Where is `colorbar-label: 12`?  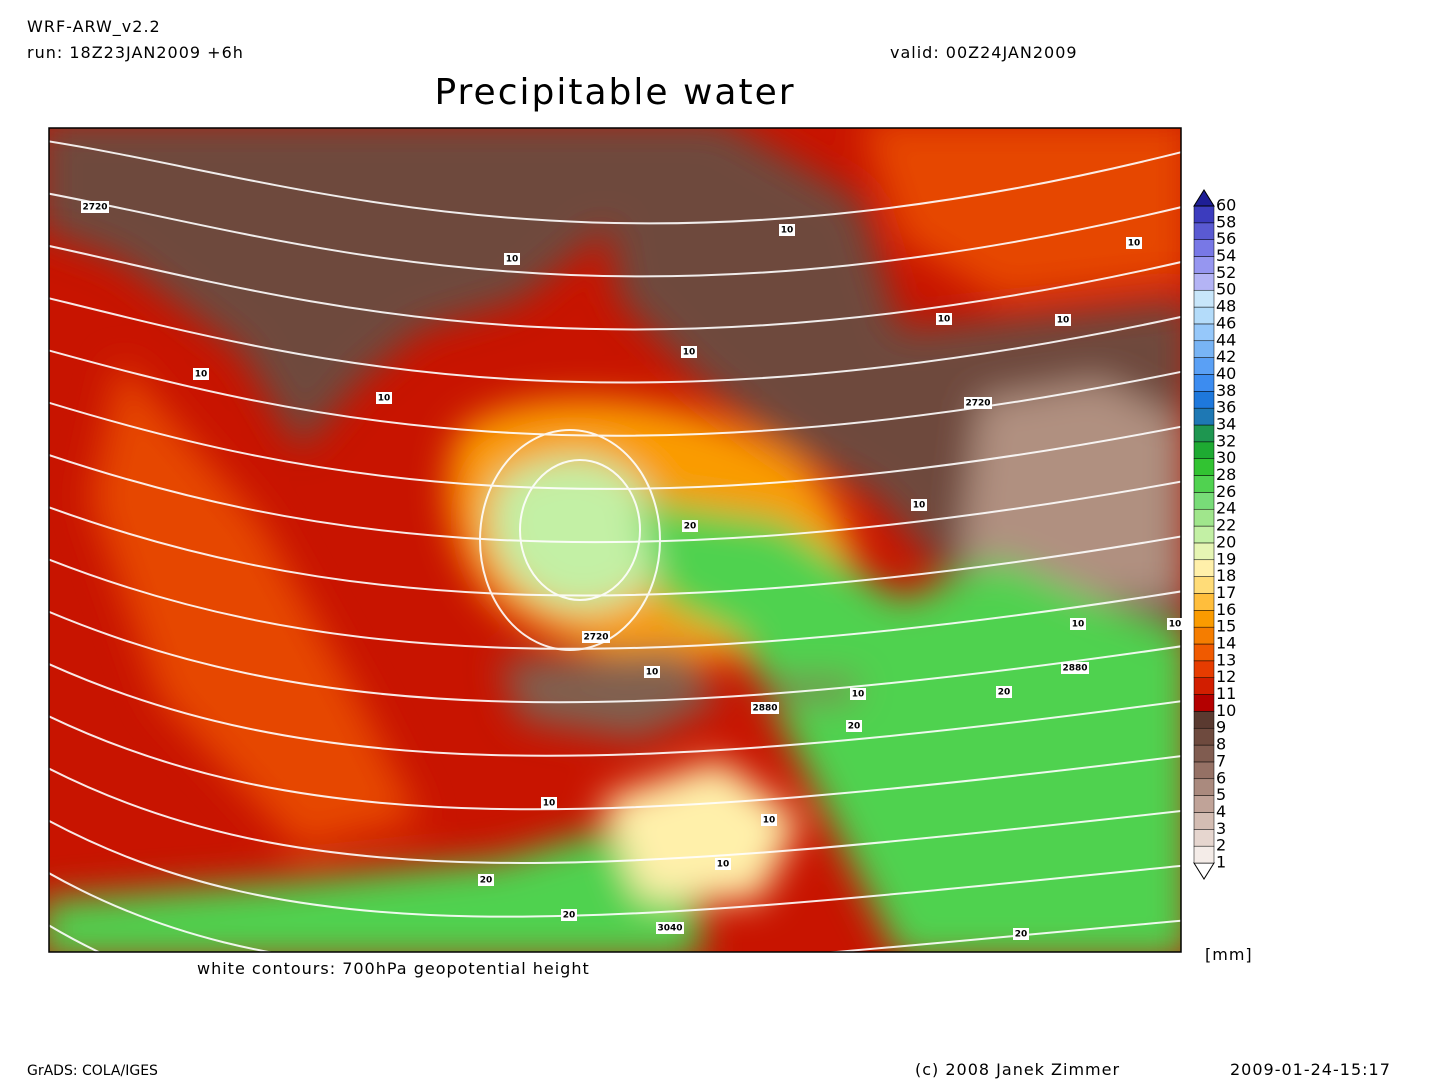 colorbar-label: 12 is located at coordinates (1226, 676).